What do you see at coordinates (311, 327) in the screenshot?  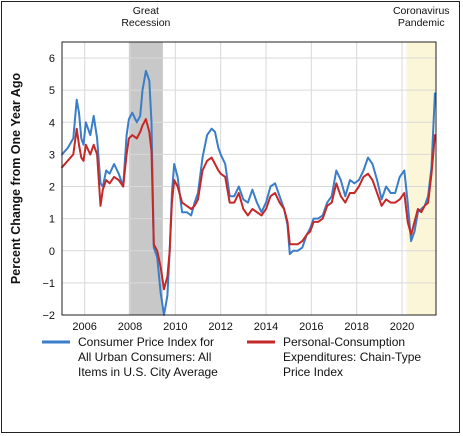 I see `x-tick-label: 2016` at bounding box center [311, 327].